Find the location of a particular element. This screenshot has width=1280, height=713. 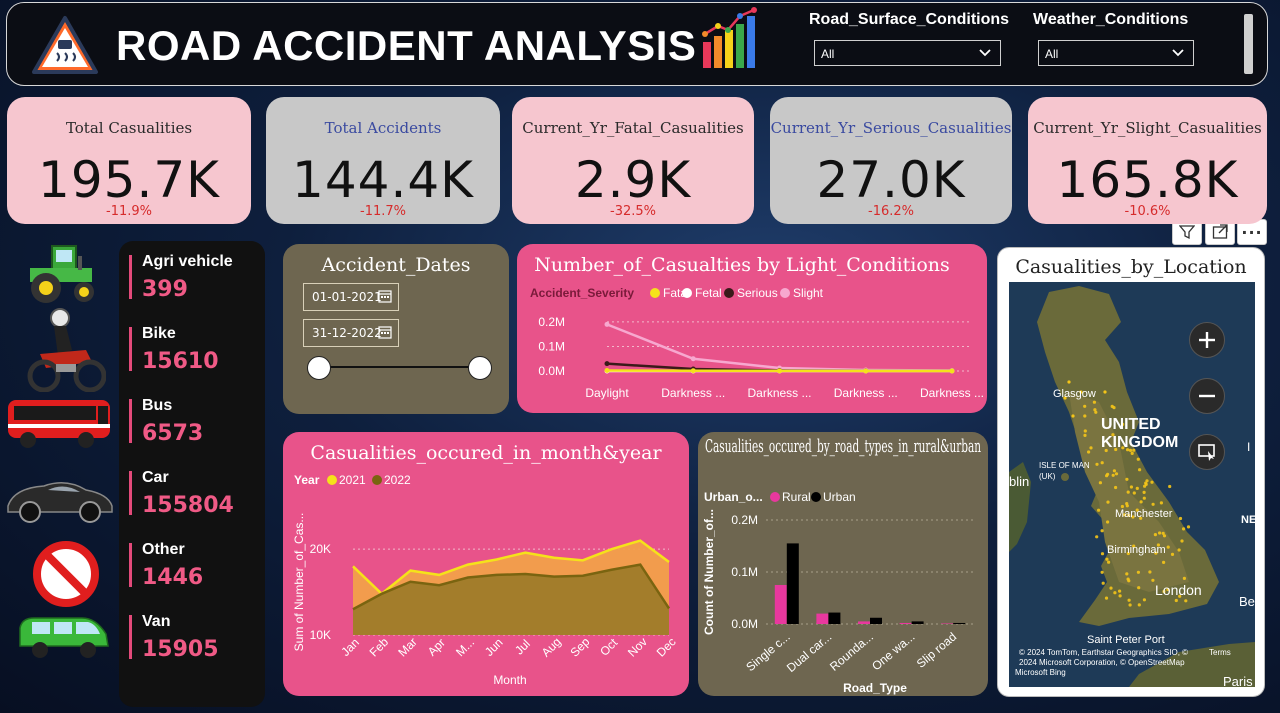

plus-icon is located at coordinates (1207, 340).